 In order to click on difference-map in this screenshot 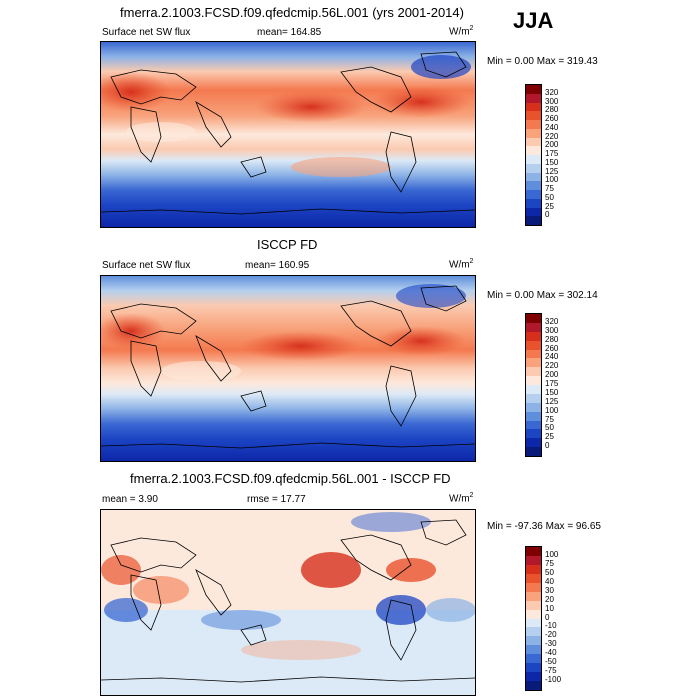, I will do `click(288, 602)`.